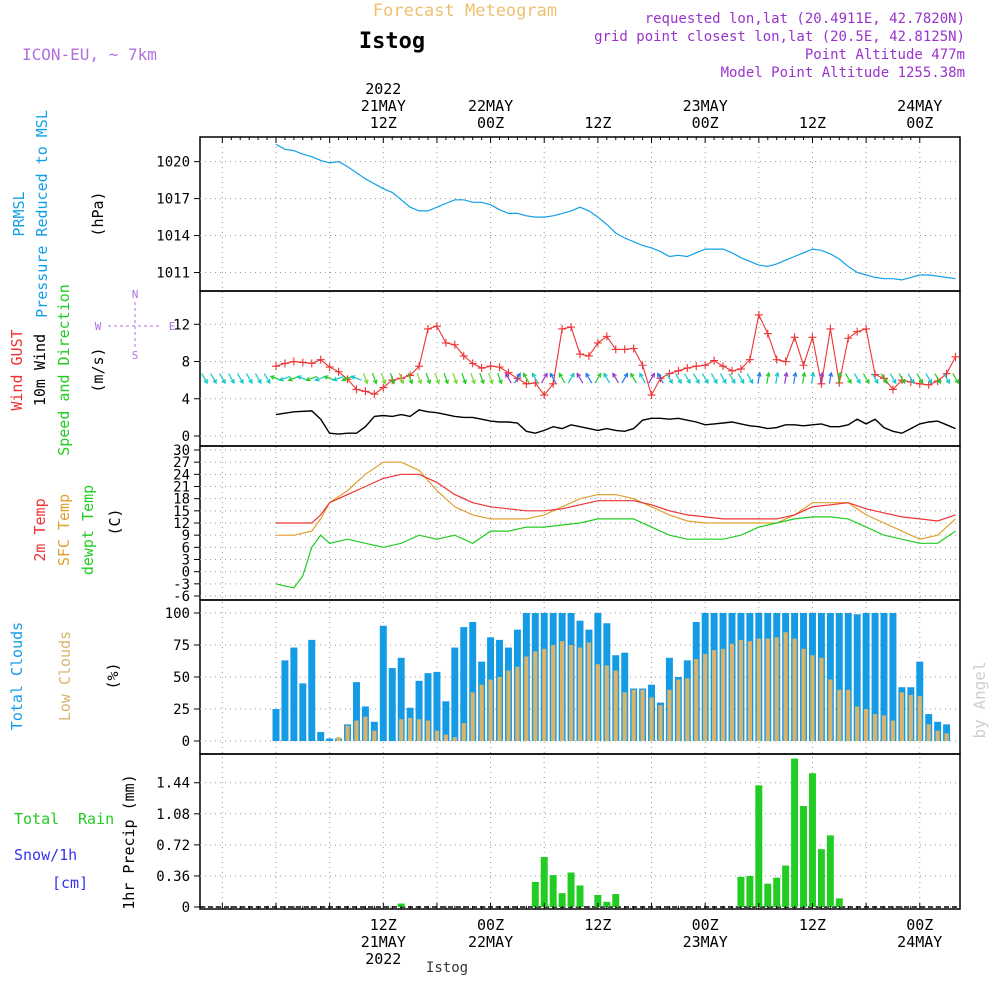 The width and height of the screenshot is (1000, 1000). What do you see at coordinates (392, 41) in the screenshot?
I see `station-title: Istog` at bounding box center [392, 41].